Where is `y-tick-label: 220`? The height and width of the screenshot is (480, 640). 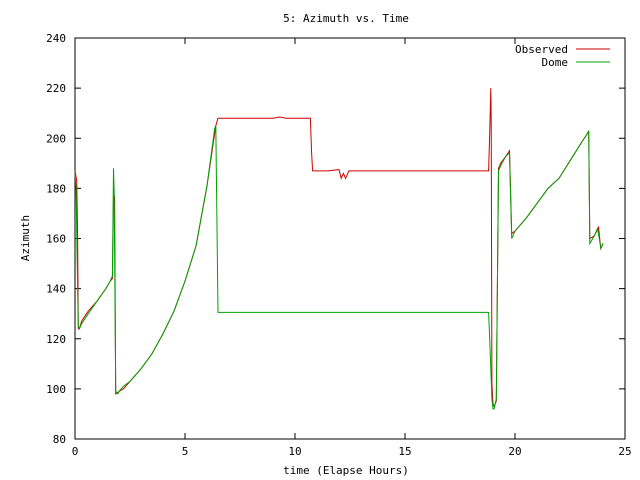 y-tick-label: 220 is located at coordinates (56, 88).